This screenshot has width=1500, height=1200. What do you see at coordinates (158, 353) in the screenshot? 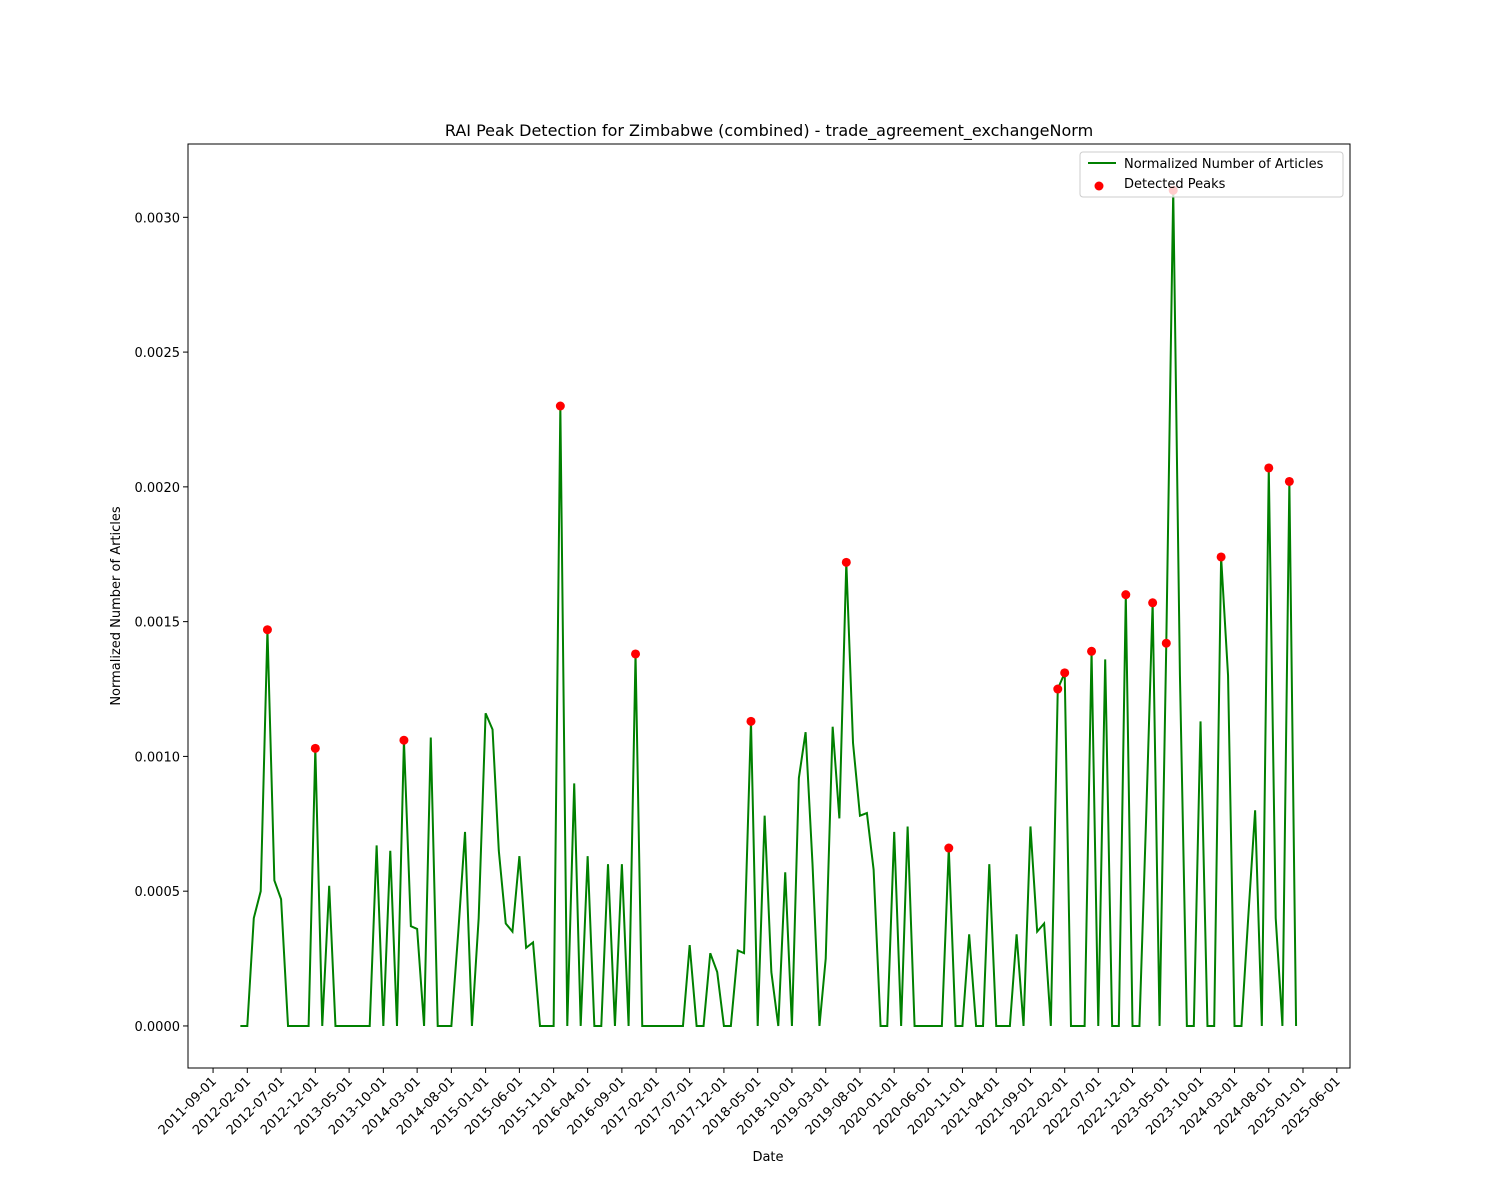
I see `y-tick-label: 0.0025` at bounding box center [158, 353].